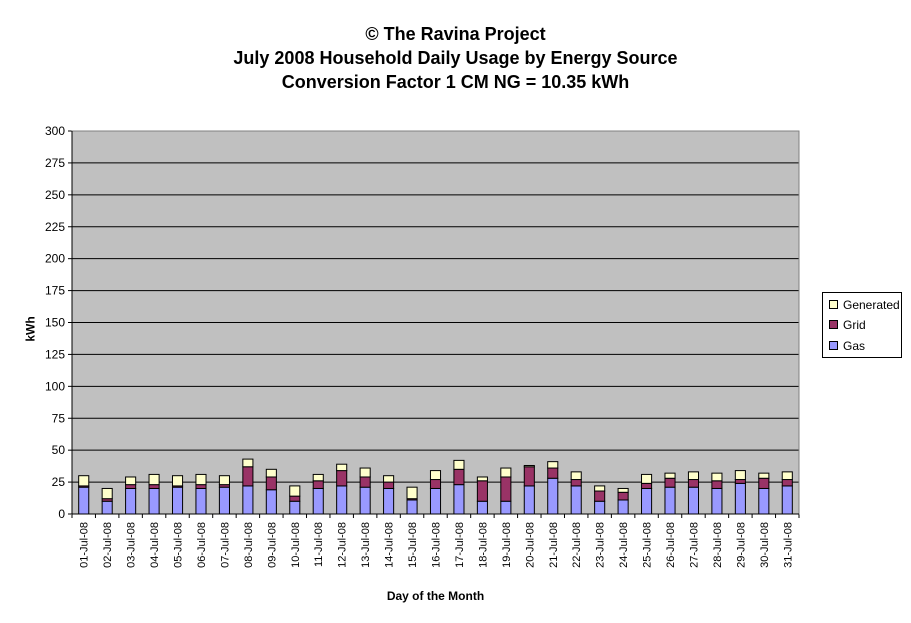 This screenshot has height=623, width=911. I want to click on y-tick-label-225: 225, so click(55, 227).